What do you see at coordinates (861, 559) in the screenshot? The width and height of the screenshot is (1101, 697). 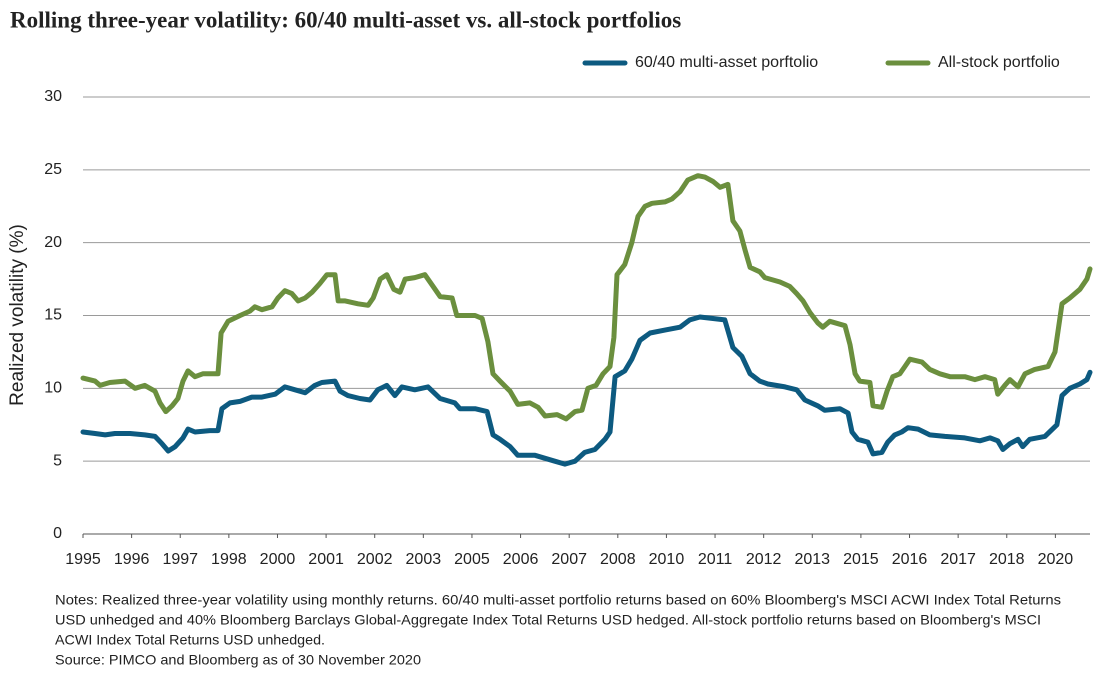 I see `x-tick-label: 2015` at bounding box center [861, 559].